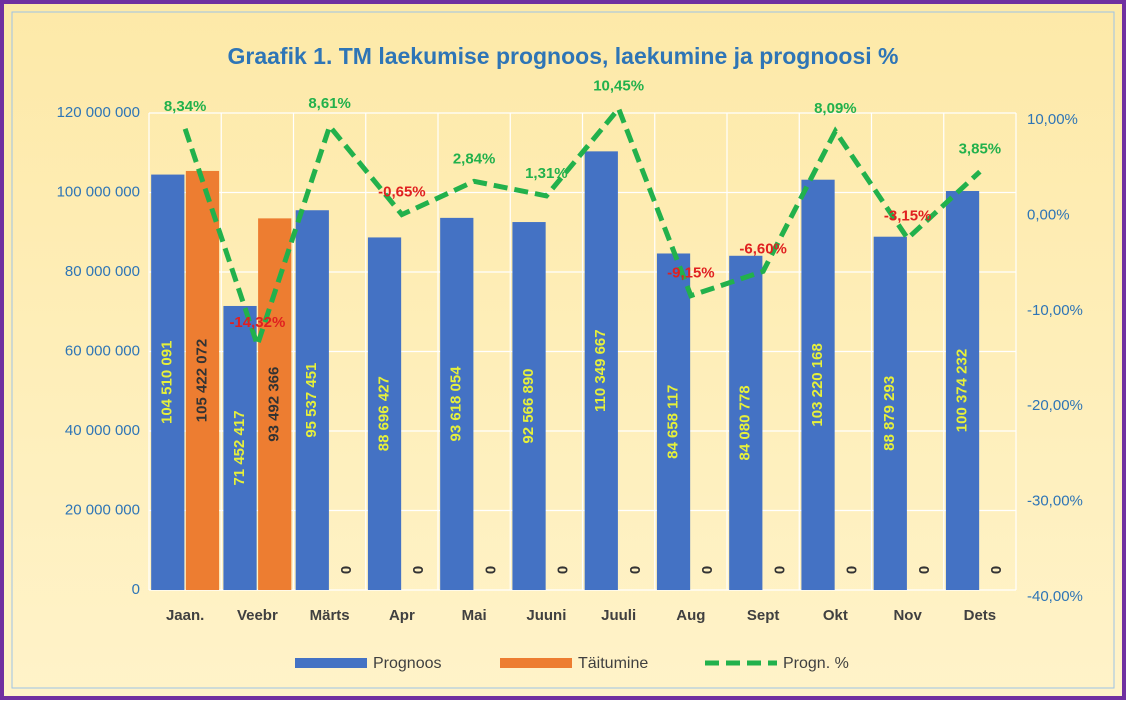 The image size is (1126, 705). Describe the element at coordinates (185, 106) in the screenshot. I see `line-value-label: 8,34%` at that location.